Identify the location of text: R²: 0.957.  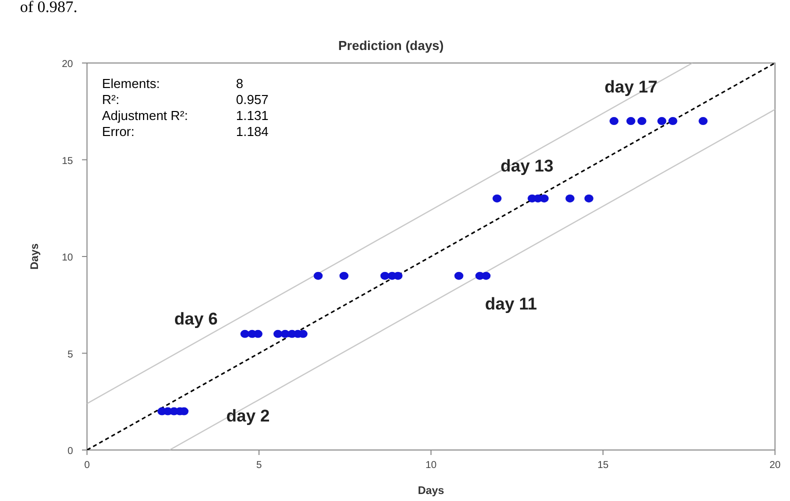
(185, 99).